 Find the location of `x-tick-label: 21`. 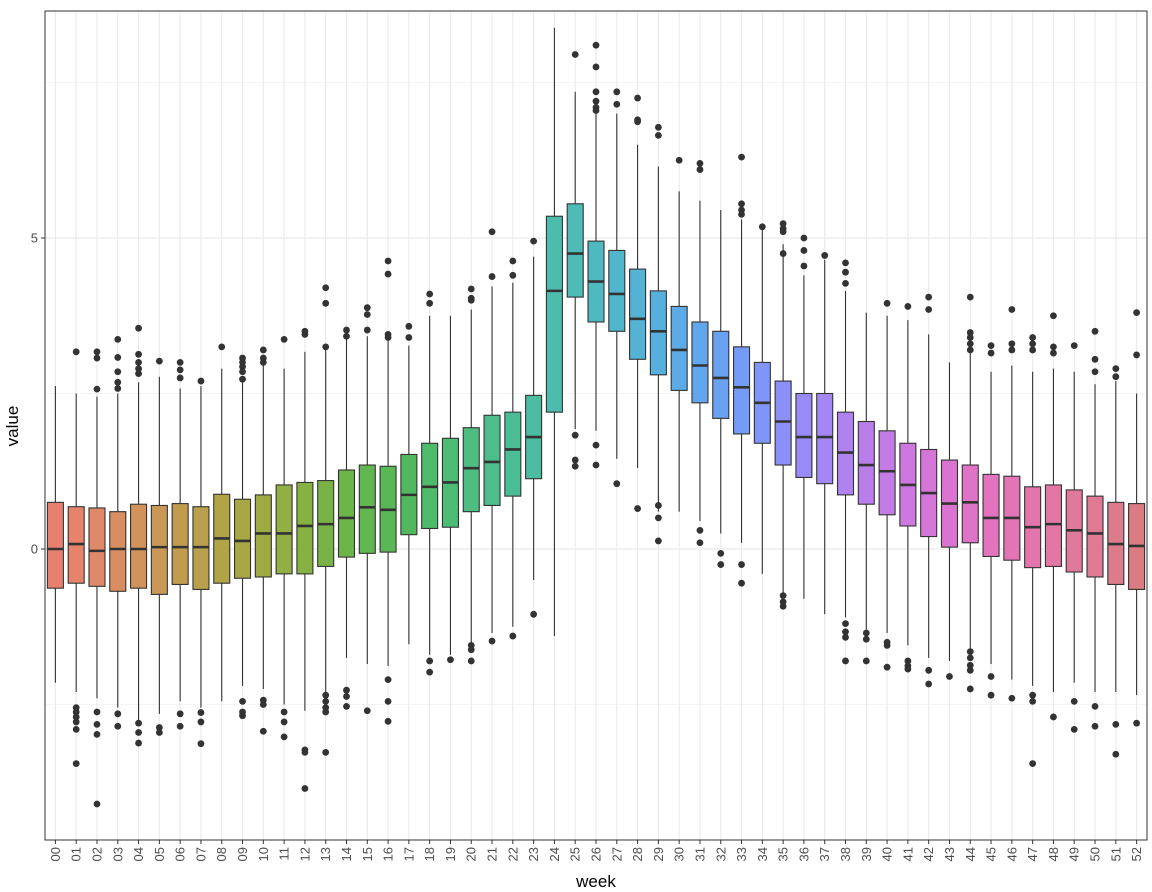

x-tick-label: 21 is located at coordinates (492, 854).